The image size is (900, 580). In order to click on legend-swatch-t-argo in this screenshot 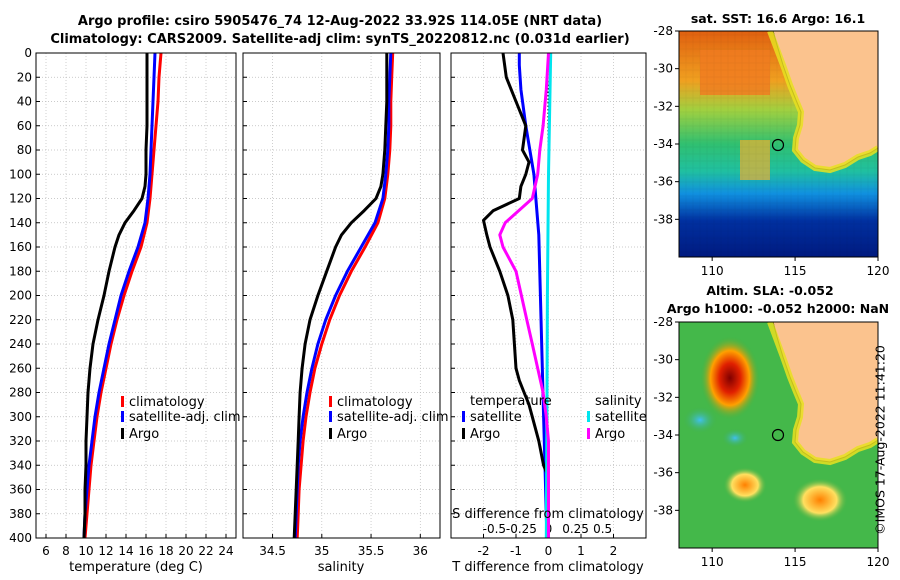, I will do `click(463, 433)`.